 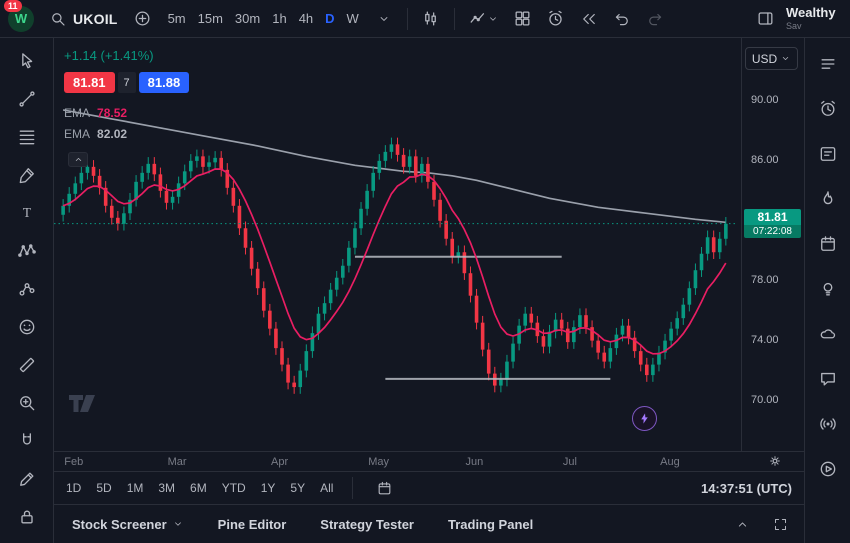 I want to click on zoom-icon, so click(x=26, y=403).